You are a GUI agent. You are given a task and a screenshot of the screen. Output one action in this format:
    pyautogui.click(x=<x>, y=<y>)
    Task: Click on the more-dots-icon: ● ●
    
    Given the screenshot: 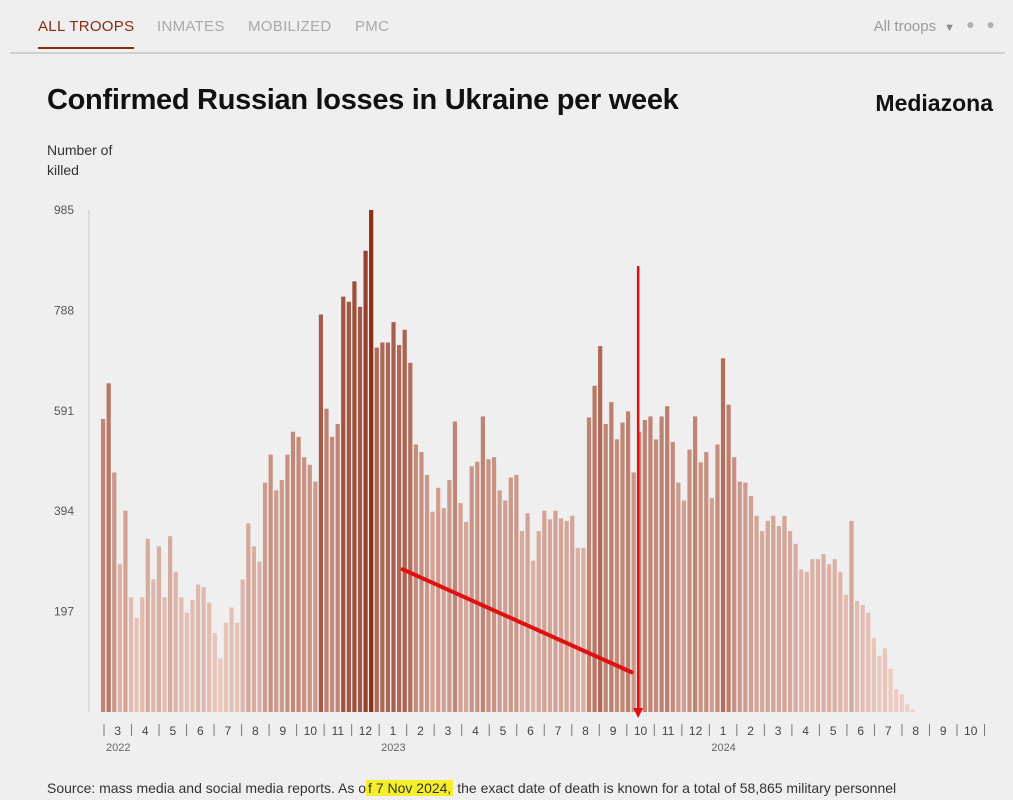 What is the action you would take?
    pyautogui.click(x=982, y=24)
    